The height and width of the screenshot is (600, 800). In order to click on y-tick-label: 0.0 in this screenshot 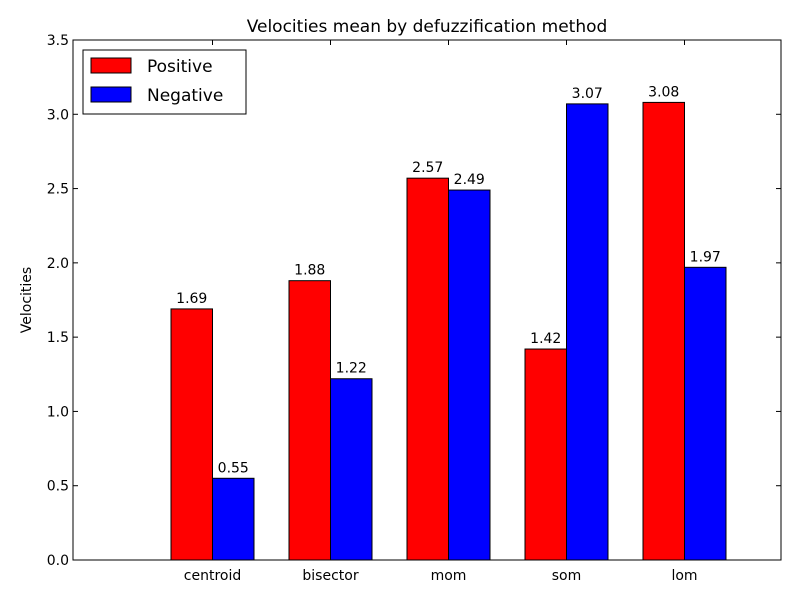, I will do `click(58, 561)`.